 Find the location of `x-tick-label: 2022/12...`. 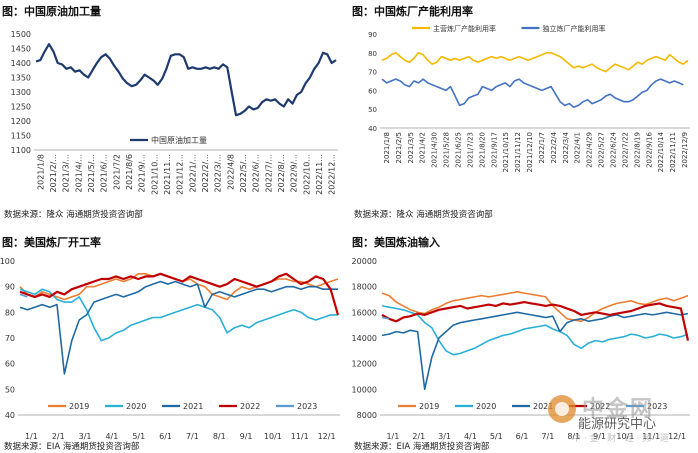

x-tick-label: 2022/12... is located at coordinates (332, 174).